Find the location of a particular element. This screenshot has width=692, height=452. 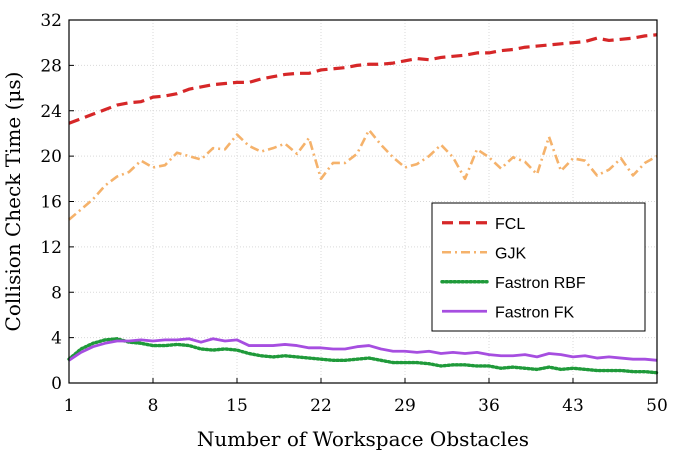

x-tick-label: 15 is located at coordinates (237, 406).